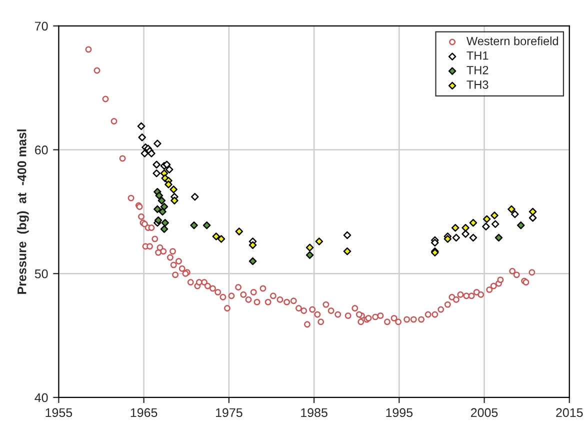 Image resolution: width=587 pixels, height=432 pixels. I want to click on legend-label: TH2, so click(477, 70).